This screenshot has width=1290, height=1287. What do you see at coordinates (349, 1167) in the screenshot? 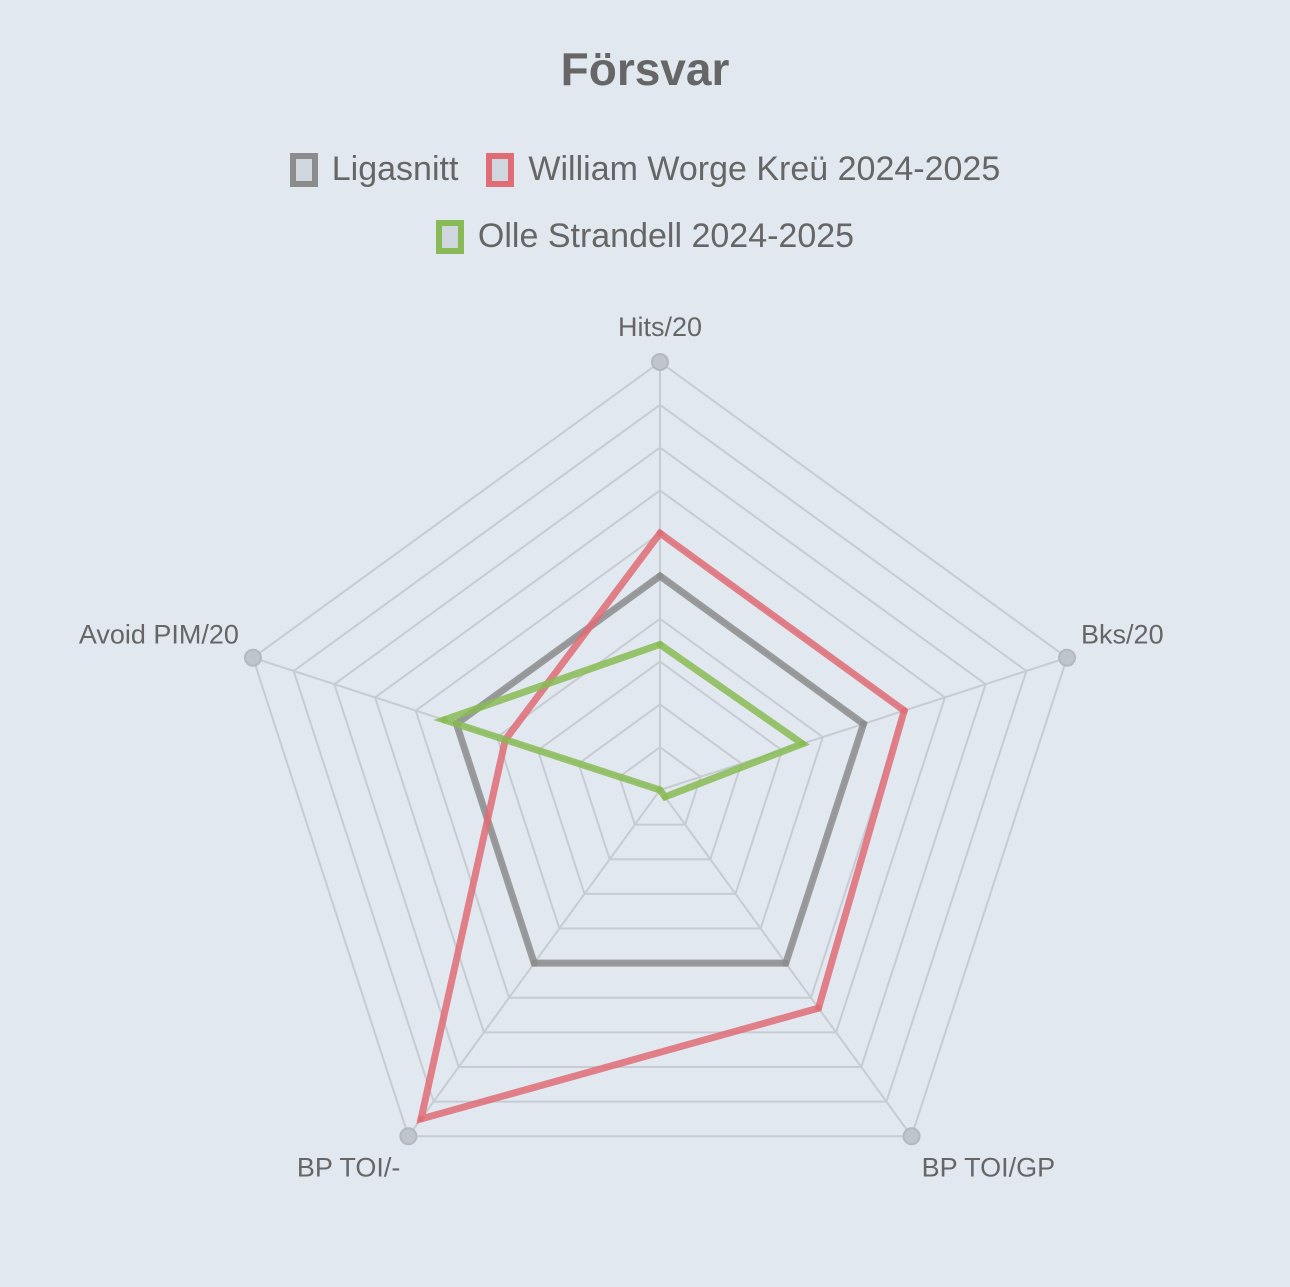
I see `axis-label: BP TOI/-` at bounding box center [349, 1167].